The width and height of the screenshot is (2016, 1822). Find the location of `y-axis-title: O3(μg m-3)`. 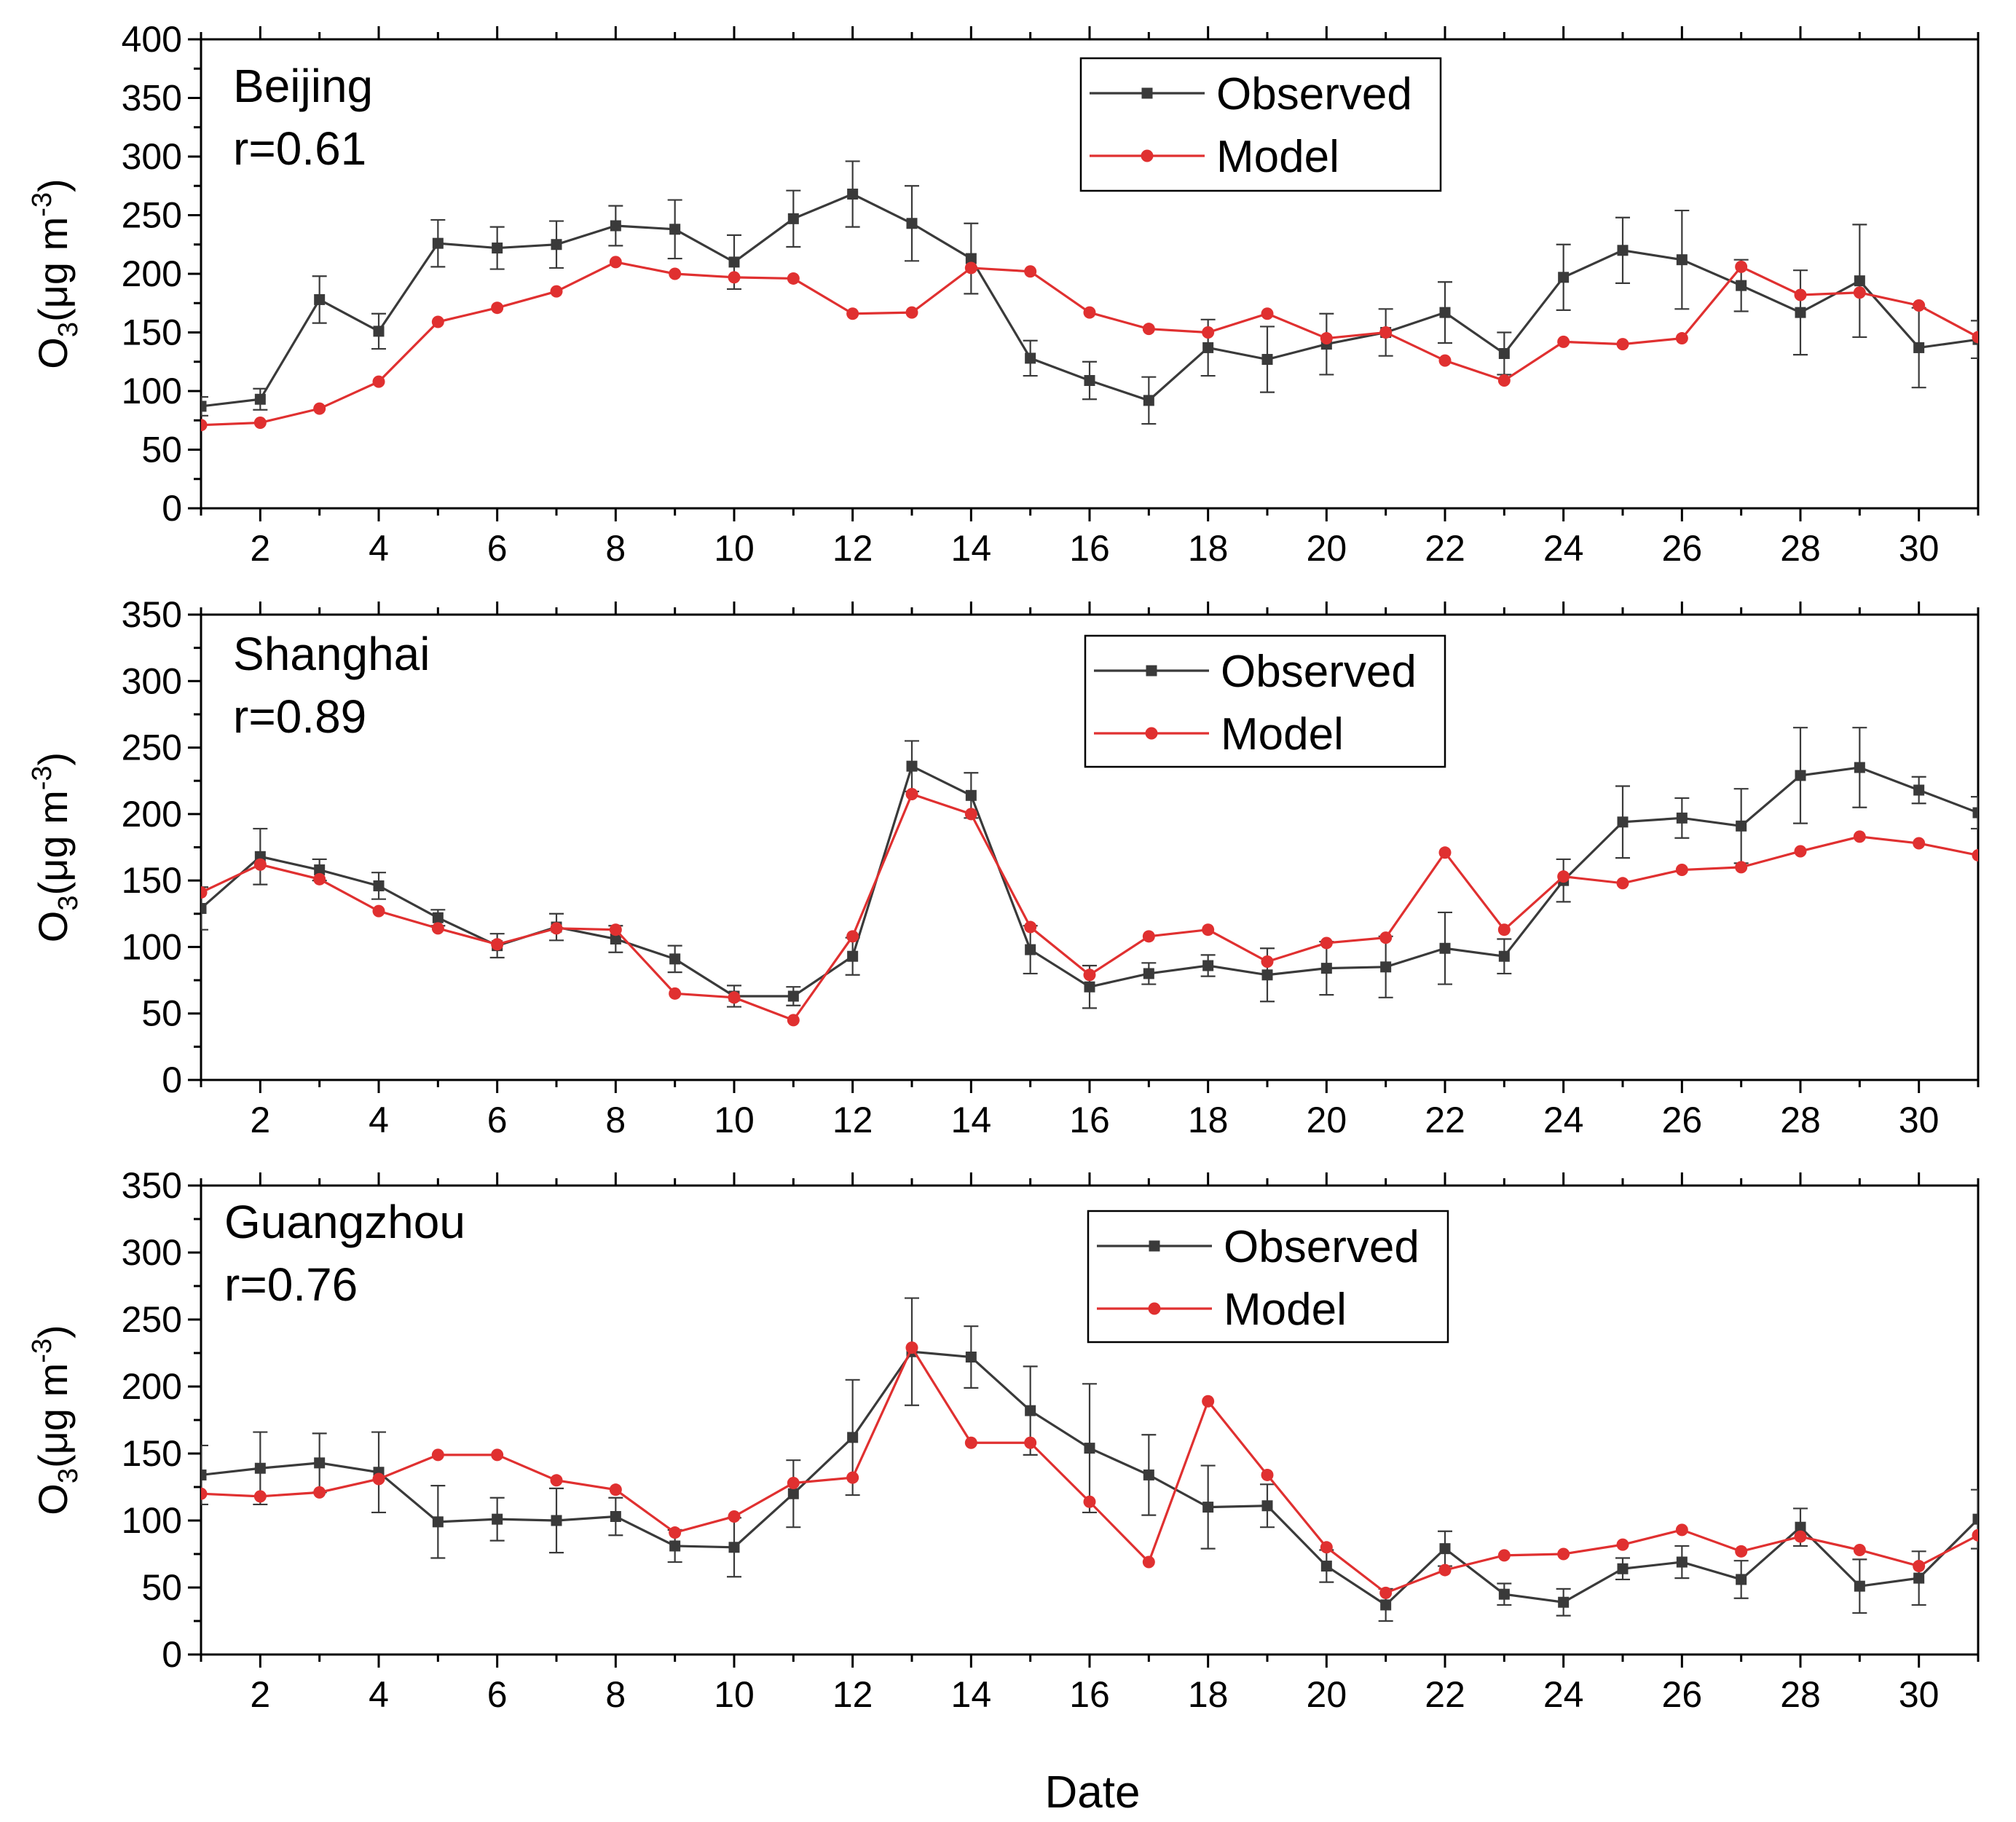

y-axis-title: O3(μg m-3) is located at coordinates (55, 1420).